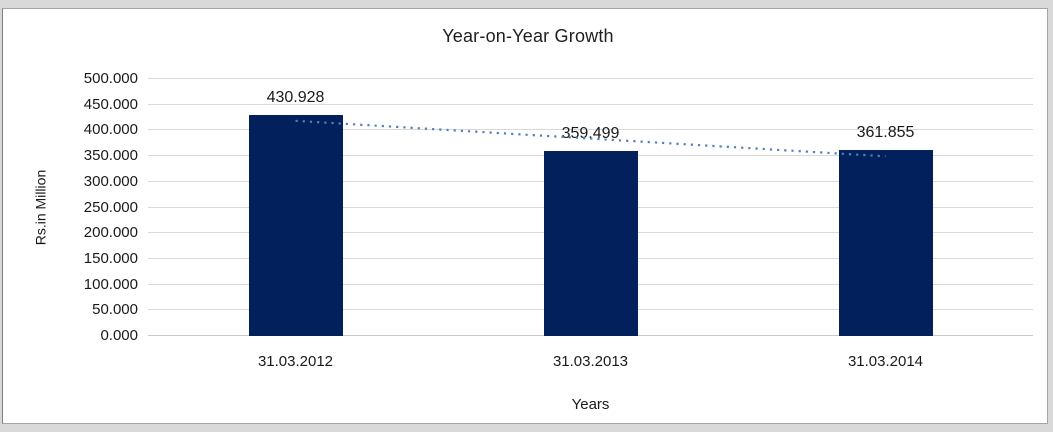 The image size is (1053, 432). What do you see at coordinates (110, 233) in the screenshot?
I see `y-tick-label: 200.000` at bounding box center [110, 233].